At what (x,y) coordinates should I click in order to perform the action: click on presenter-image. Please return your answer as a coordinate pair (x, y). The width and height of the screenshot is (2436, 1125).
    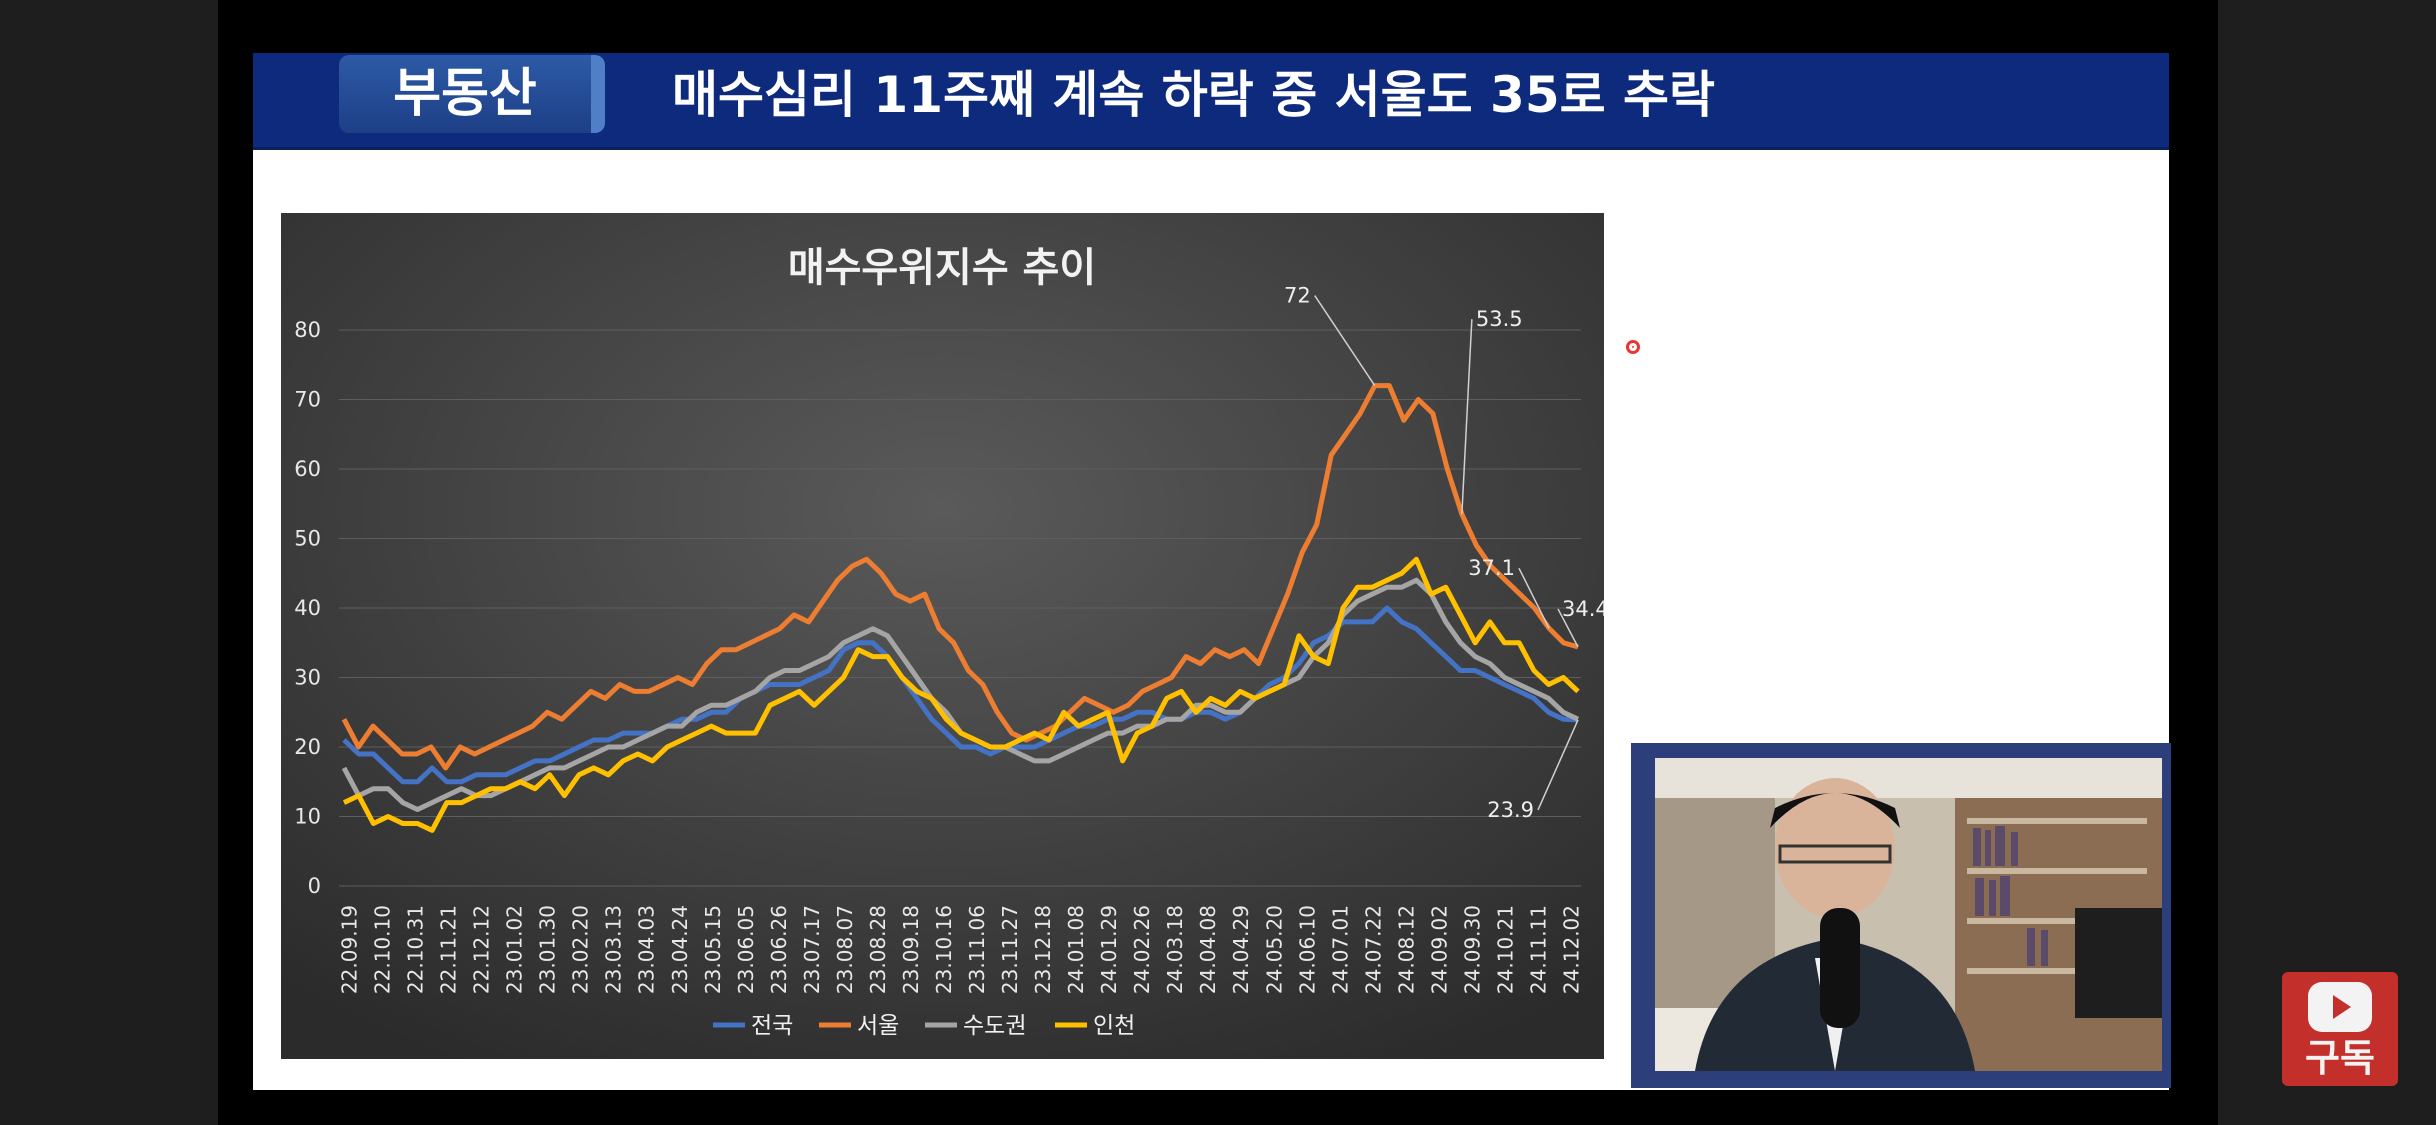
    Looking at the image, I should click on (1908, 914).